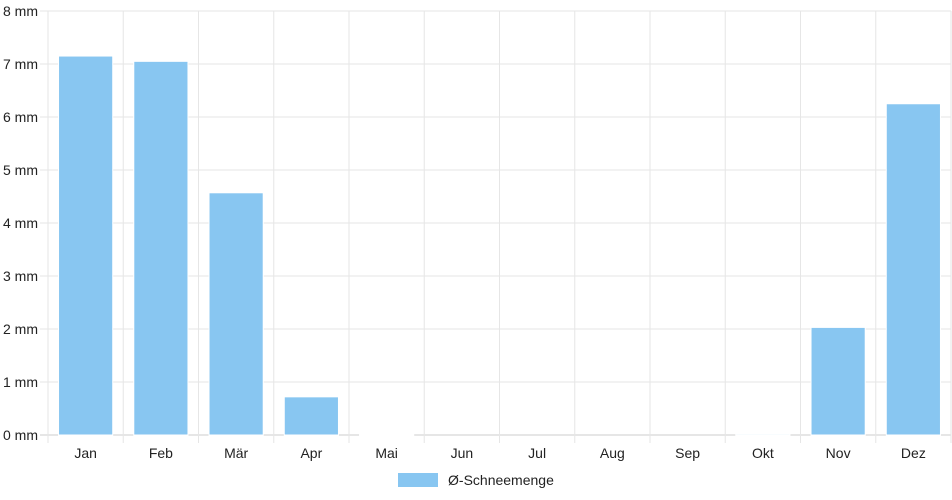 This screenshot has width=952, height=500. Describe the element at coordinates (838, 453) in the screenshot. I see `x-tick-label: Nov` at that location.